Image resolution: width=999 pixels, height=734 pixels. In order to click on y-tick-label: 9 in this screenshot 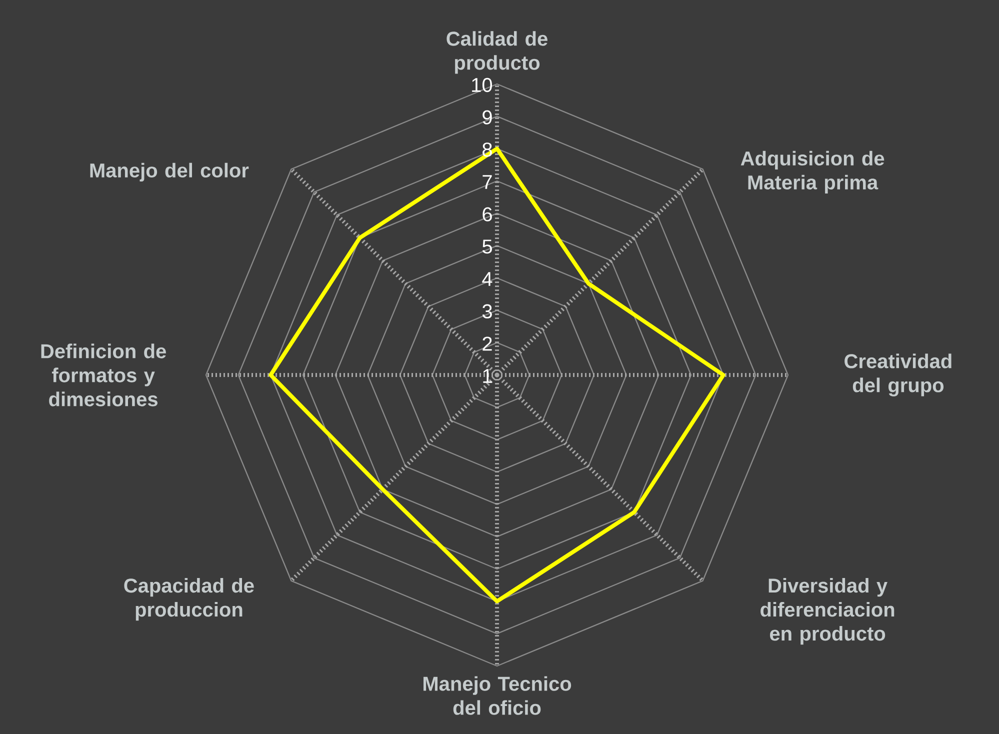, I will do `click(487, 117)`.